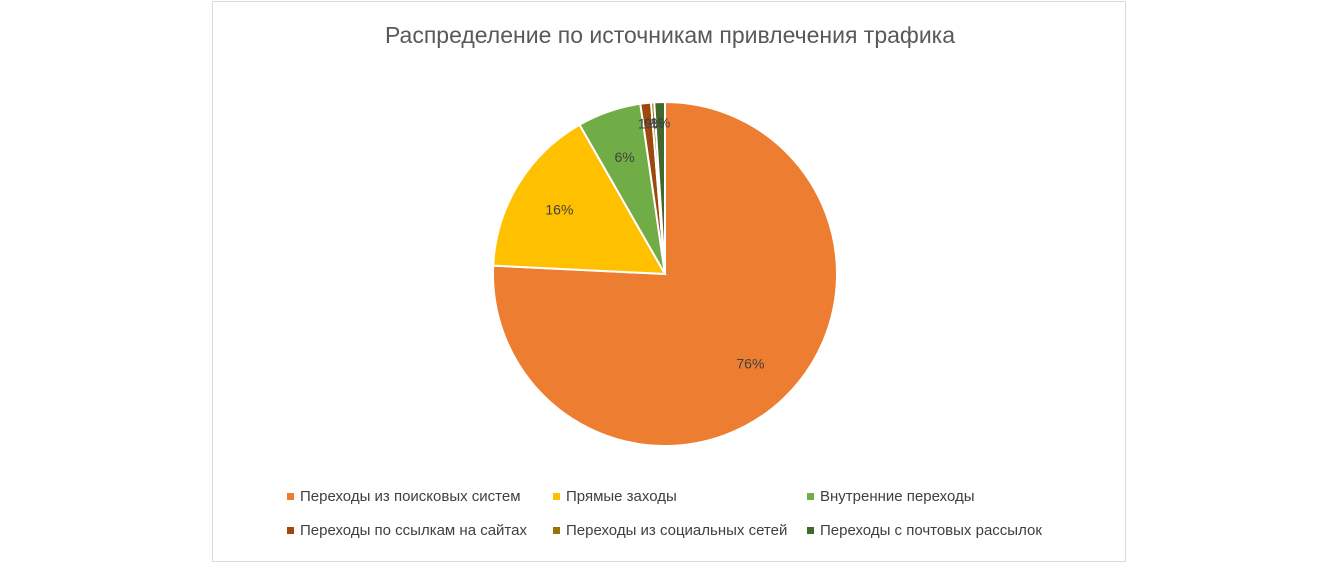 The height and width of the screenshot is (564, 1340). I want to click on data-label-6: 1%, so click(660, 123).